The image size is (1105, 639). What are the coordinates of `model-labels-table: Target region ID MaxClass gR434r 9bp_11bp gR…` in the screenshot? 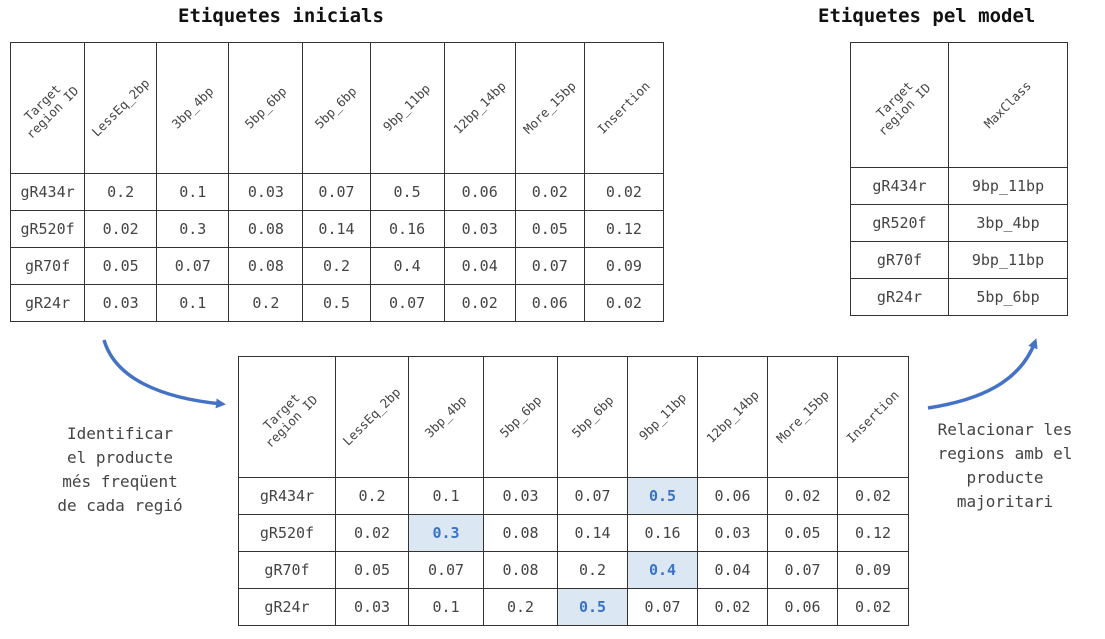 It's located at (959, 179).